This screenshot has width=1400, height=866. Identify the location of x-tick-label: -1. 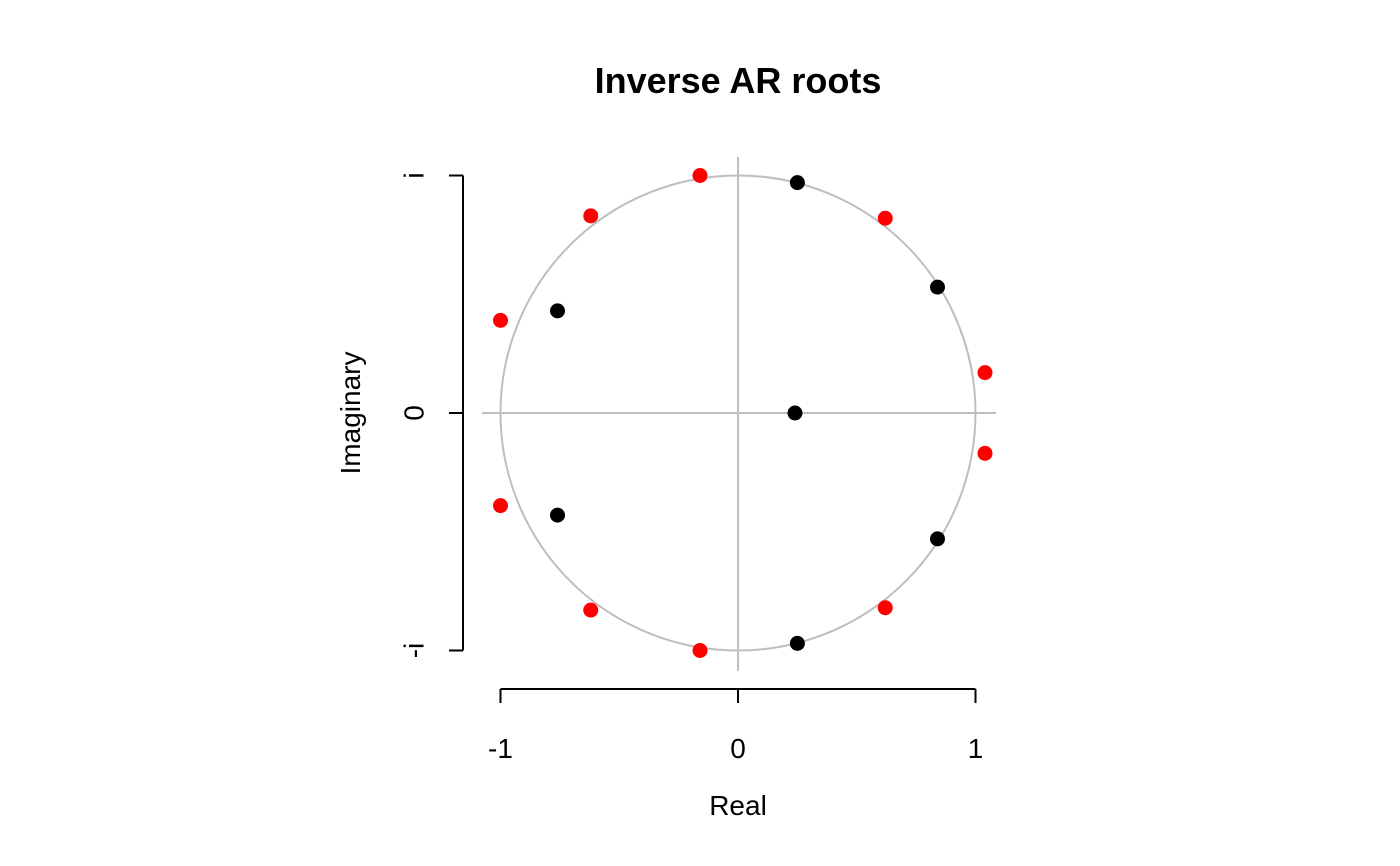
(500, 748).